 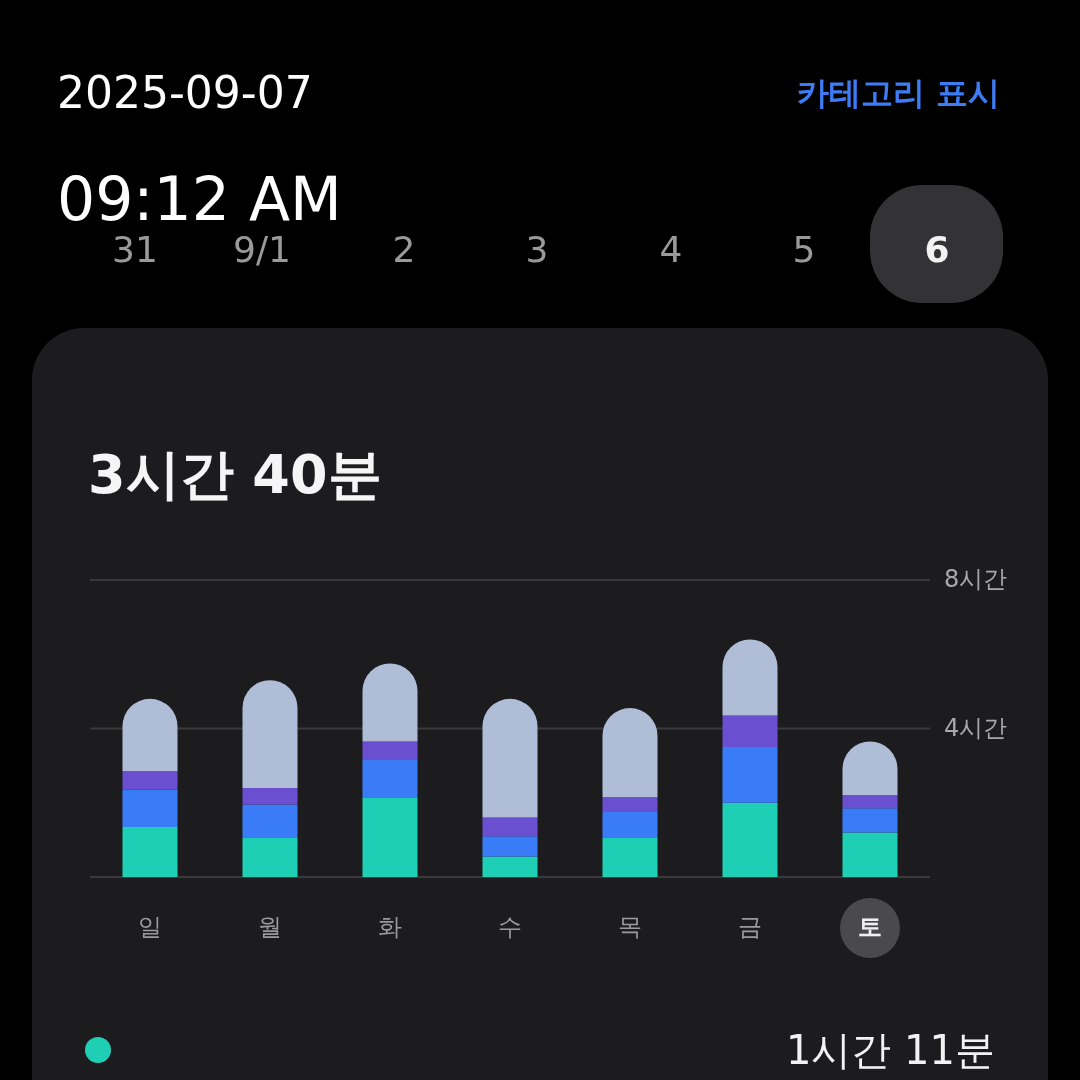 I want to click on x-tick-label: 일, so click(x=150, y=927).